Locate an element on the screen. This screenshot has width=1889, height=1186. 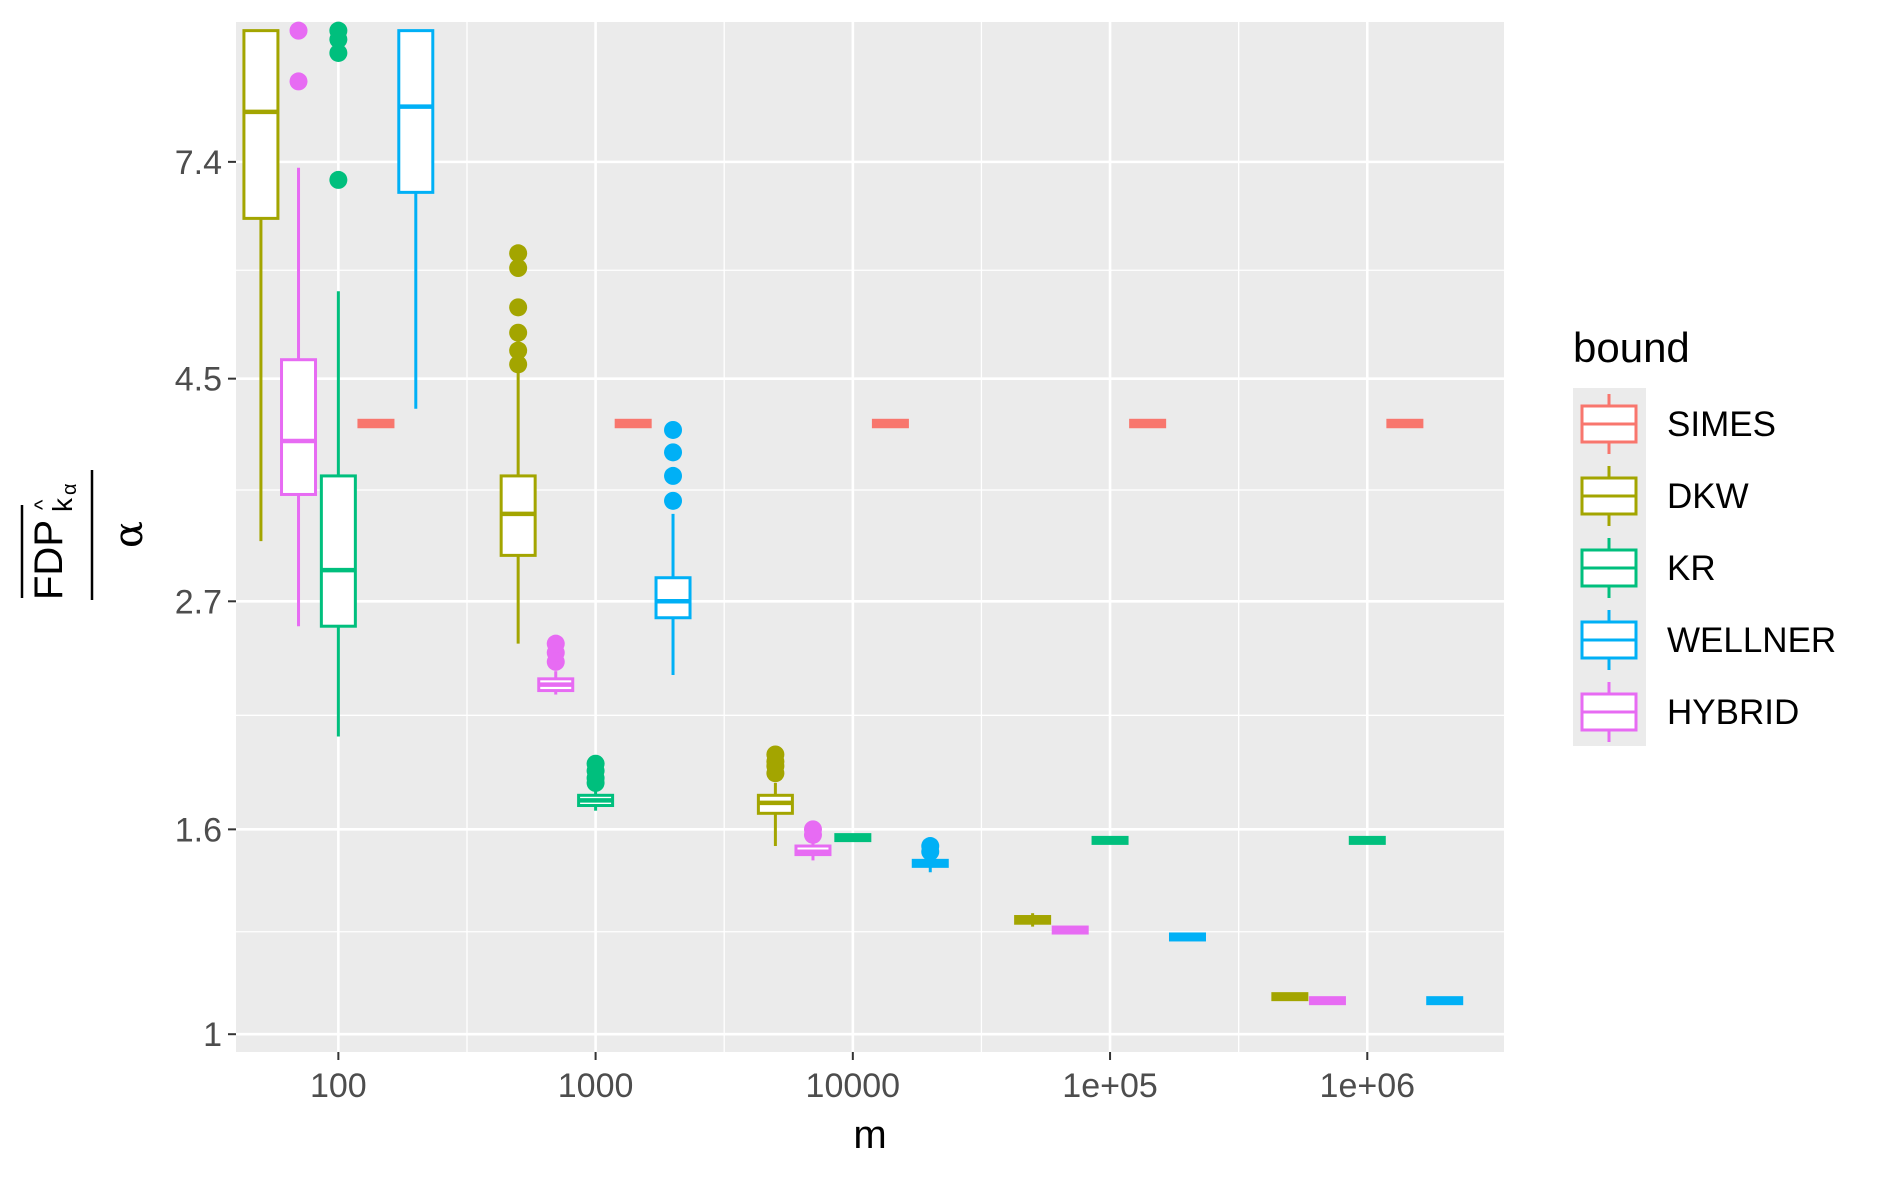
y-axis-title-sub: k is located at coordinates (62, 504).